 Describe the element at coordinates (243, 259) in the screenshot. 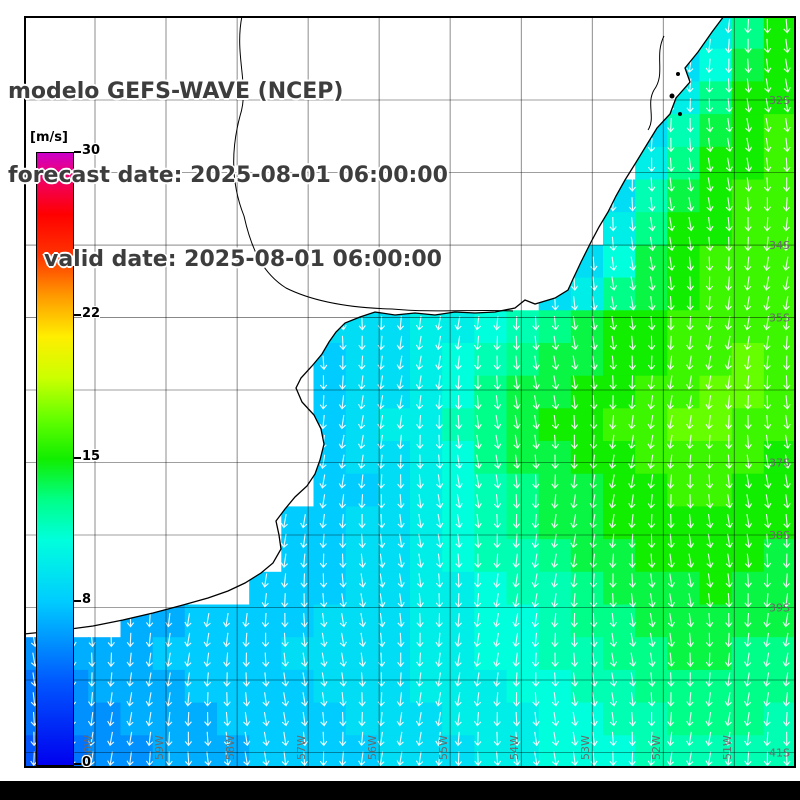

I see `valid-date-line: valid date: 2025-08-01 06:00:00` at that location.